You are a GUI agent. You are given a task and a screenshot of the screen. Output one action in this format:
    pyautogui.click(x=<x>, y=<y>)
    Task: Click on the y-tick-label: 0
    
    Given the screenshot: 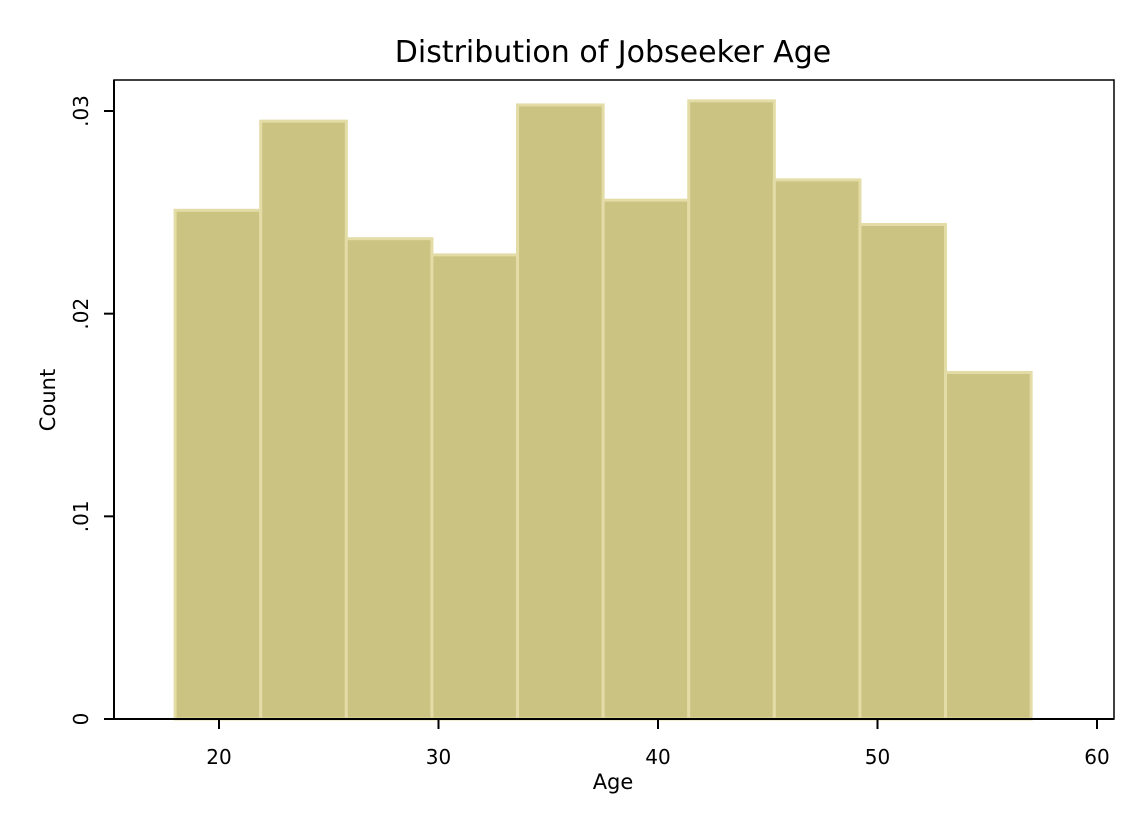 What is the action you would take?
    pyautogui.click(x=81, y=719)
    